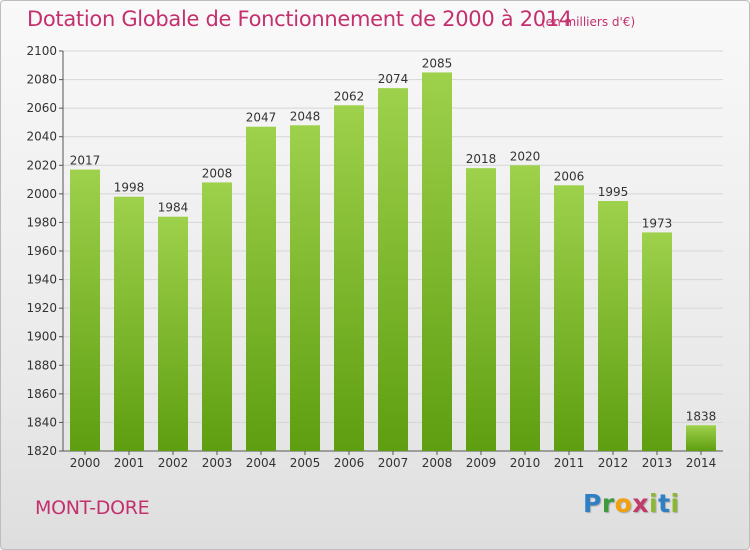 The height and width of the screenshot is (550, 750). Describe the element at coordinates (129, 463) in the screenshot. I see `x-tick-label: 2001` at that location.